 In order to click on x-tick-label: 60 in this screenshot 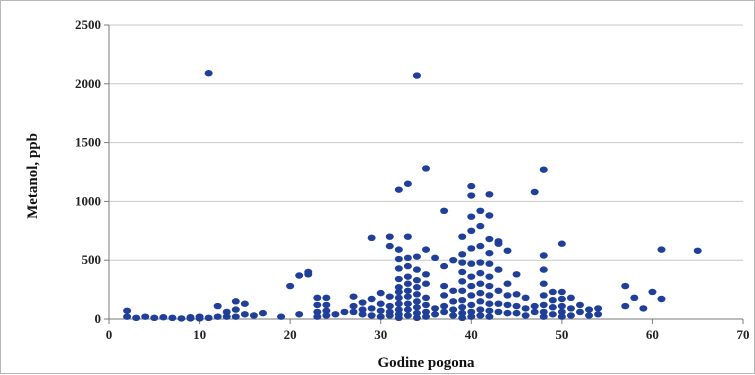, I will do `click(652, 334)`.